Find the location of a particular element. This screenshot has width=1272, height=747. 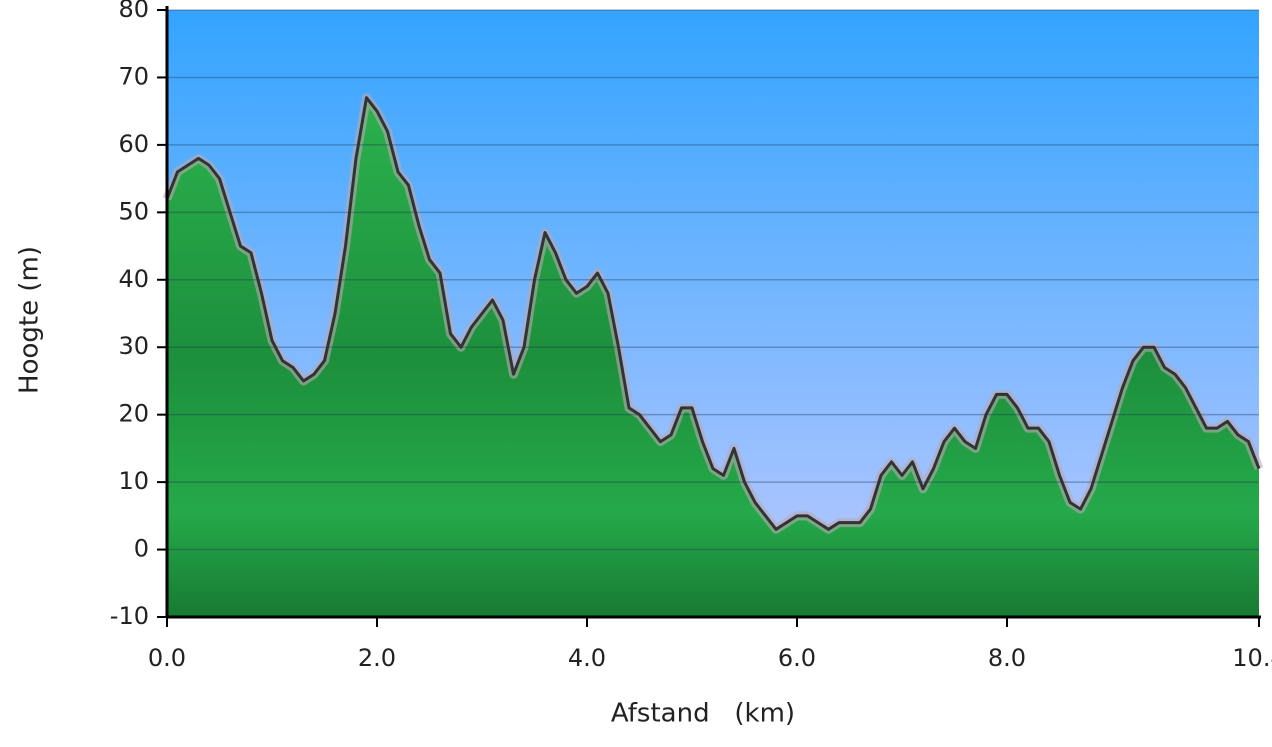

x-tick-label: 2.0 is located at coordinates (377, 658).